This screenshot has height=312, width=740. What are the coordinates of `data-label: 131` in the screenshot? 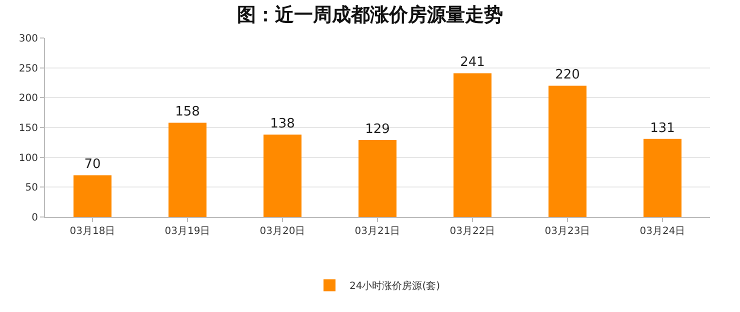 It's located at (662, 128).